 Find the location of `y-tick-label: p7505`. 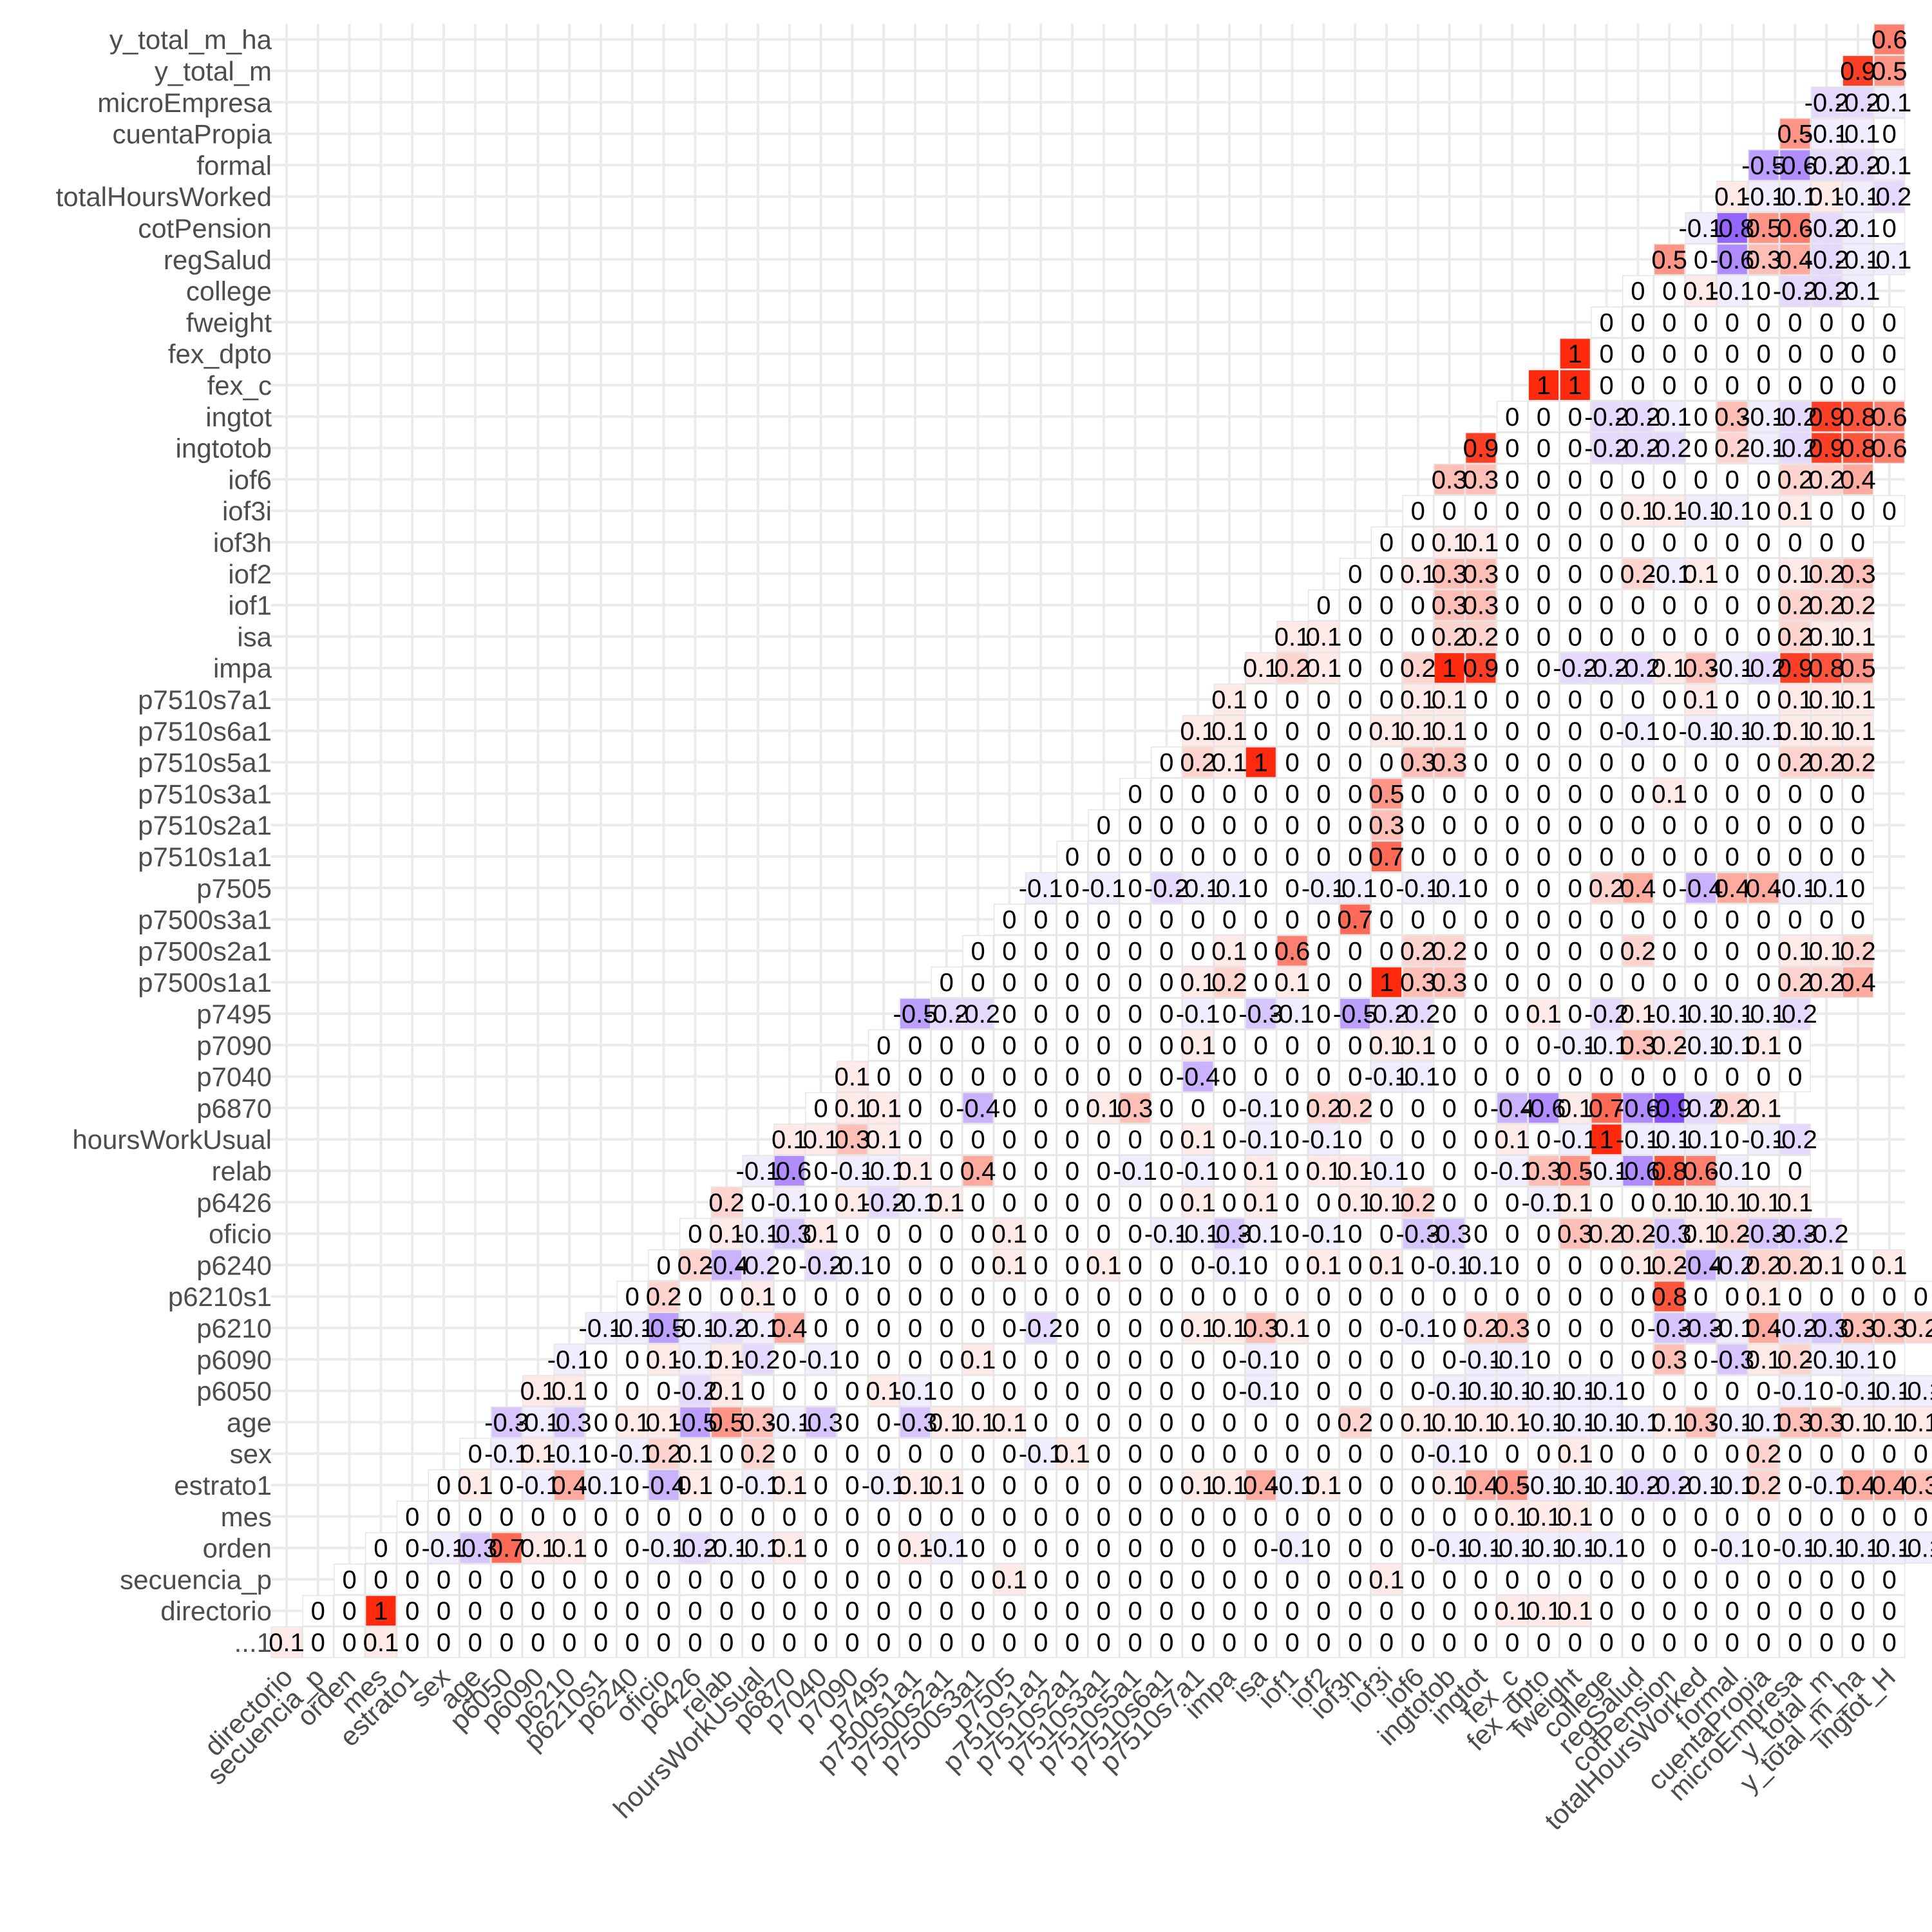

y-tick-label: p7505 is located at coordinates (234, 888).